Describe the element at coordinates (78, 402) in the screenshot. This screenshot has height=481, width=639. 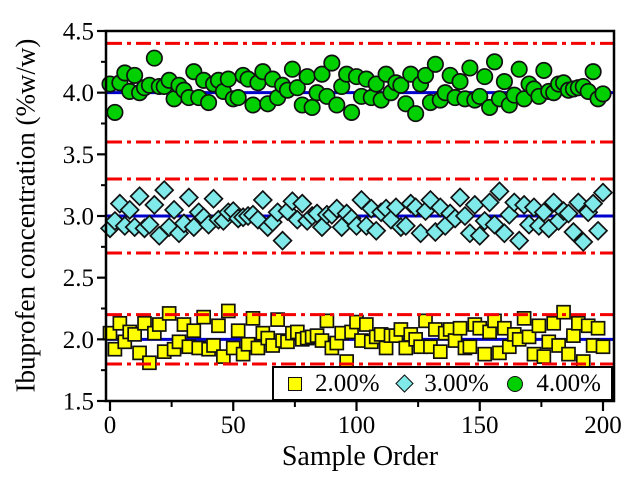
I see `y-tick-label: 1.5` at that location.